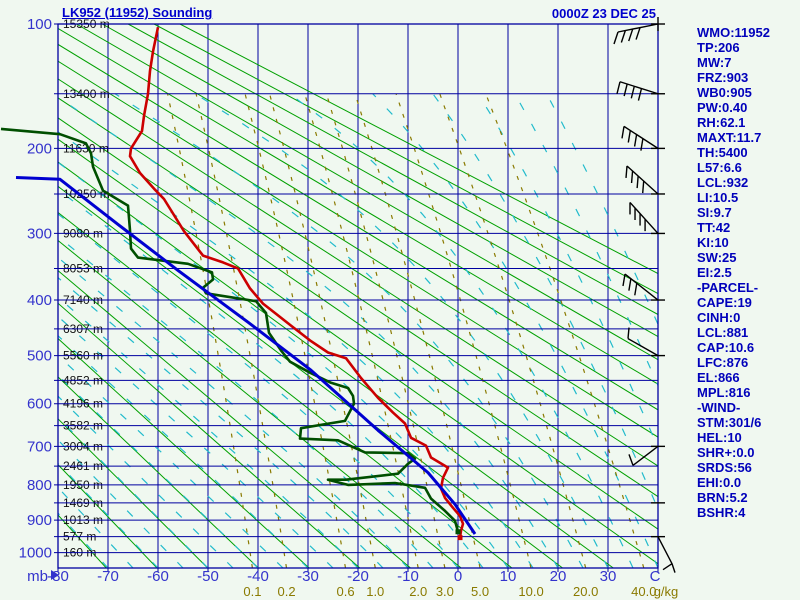 Image resolution: width=800 pixels, height=600 pixels. What do you see at coordinates (724, 92) in the screenshot?
I see `stats-item: WB0:905` at bounding box center [724, 92].